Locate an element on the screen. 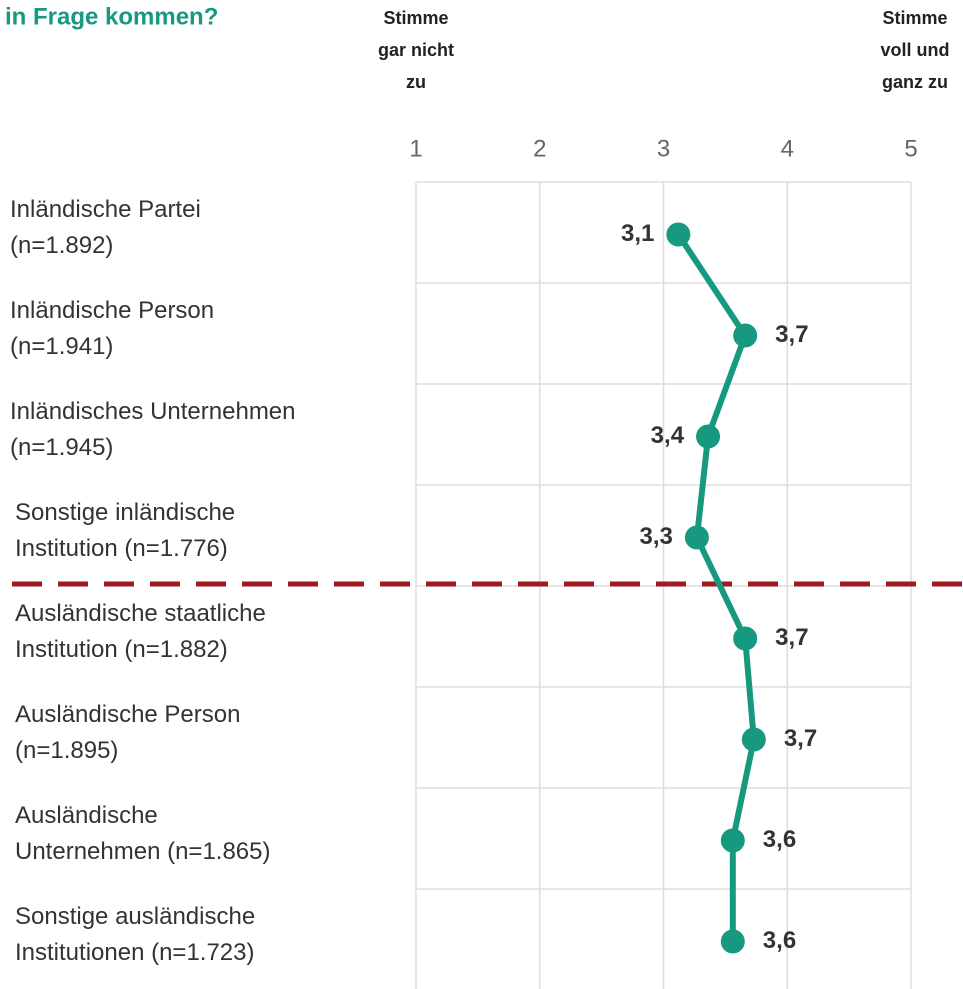 This screenshot has height=989, width=963. category-label: Sonstige inländische is located at coordinates (125, 512).